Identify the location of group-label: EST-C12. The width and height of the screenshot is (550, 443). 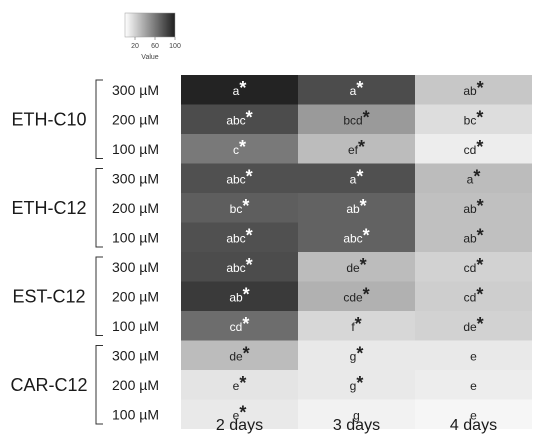
(48, 296).